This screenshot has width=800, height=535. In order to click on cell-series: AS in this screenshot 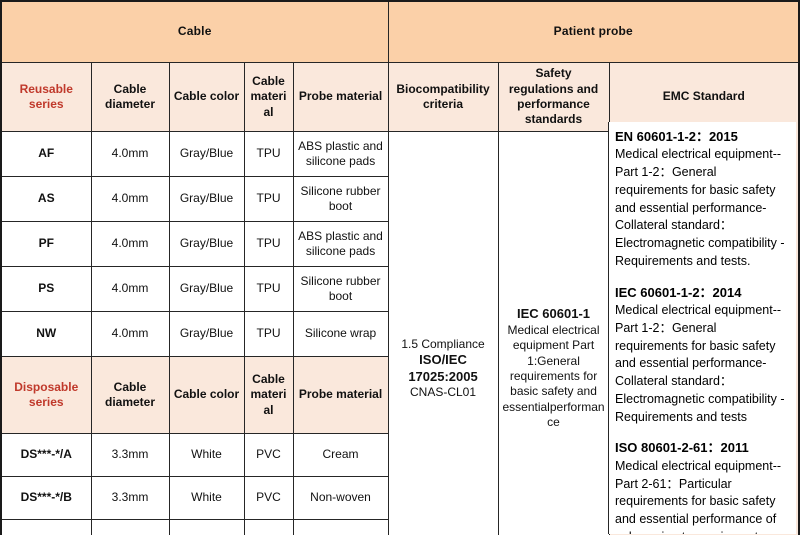, I will do `click(46, 199)`.